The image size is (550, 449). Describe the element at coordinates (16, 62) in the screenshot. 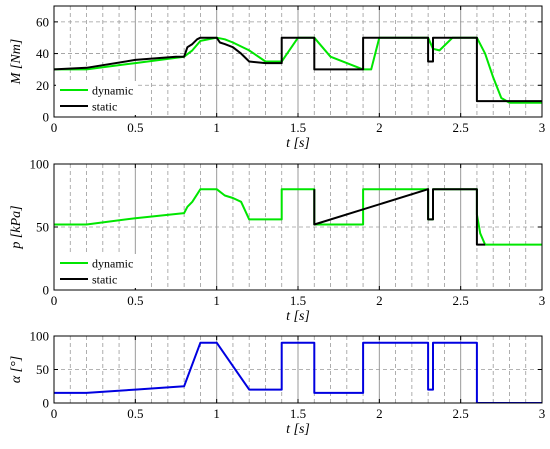

I see `y-axis-label: M [Nm]` at that location.